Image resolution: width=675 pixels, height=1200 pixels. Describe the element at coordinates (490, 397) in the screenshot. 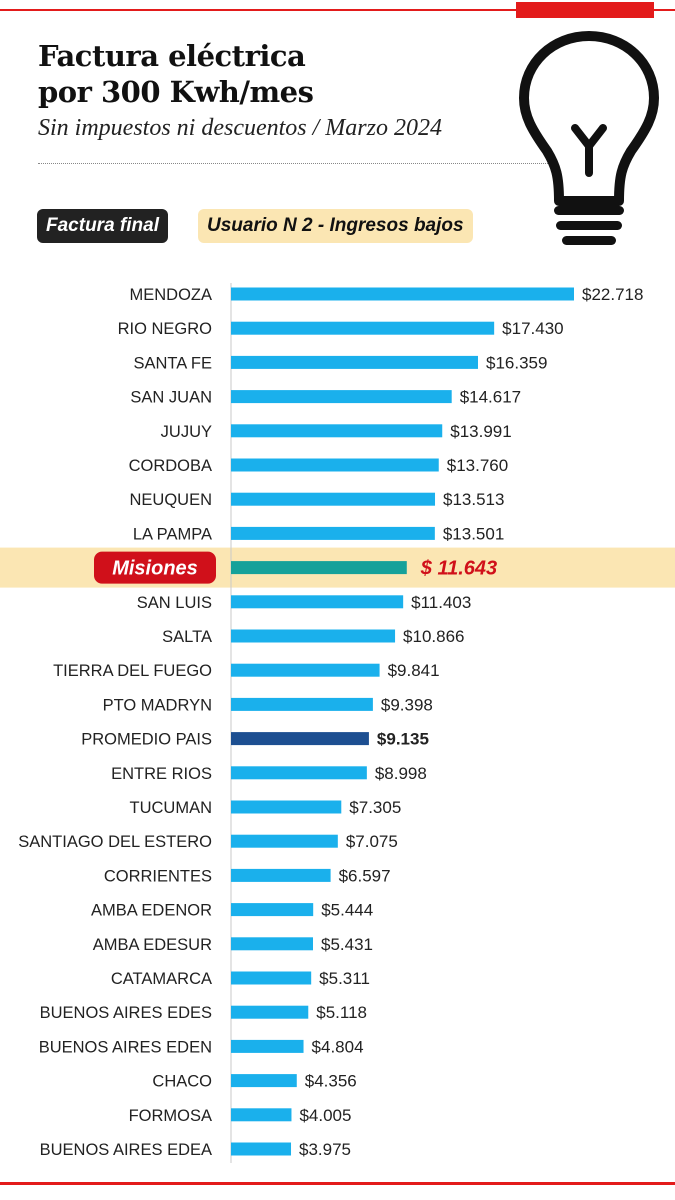

I see `value-label: $14.617` at that location.